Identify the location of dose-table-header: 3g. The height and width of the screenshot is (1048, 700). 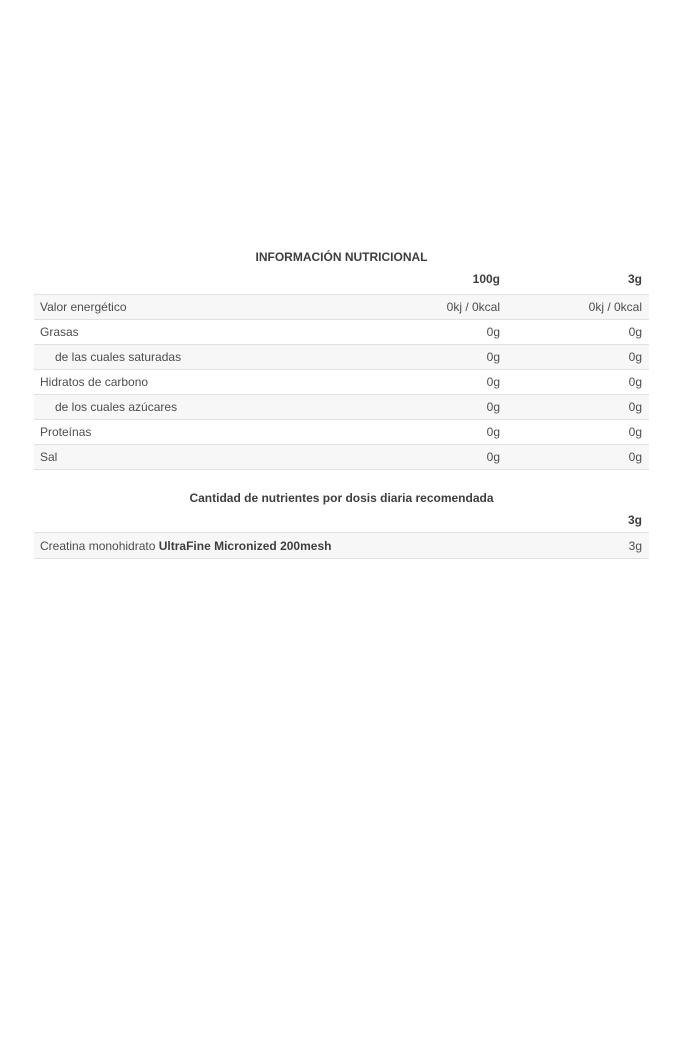
(341, 520).